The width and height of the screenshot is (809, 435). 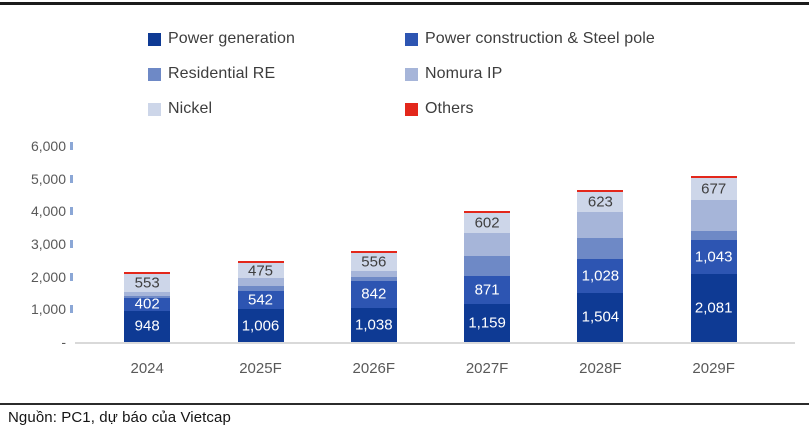 What do you see at coordinates (48, 243) in the screenshot?
I see `y-axis-tick-label: 3,000` at bounding box center [48, 243].